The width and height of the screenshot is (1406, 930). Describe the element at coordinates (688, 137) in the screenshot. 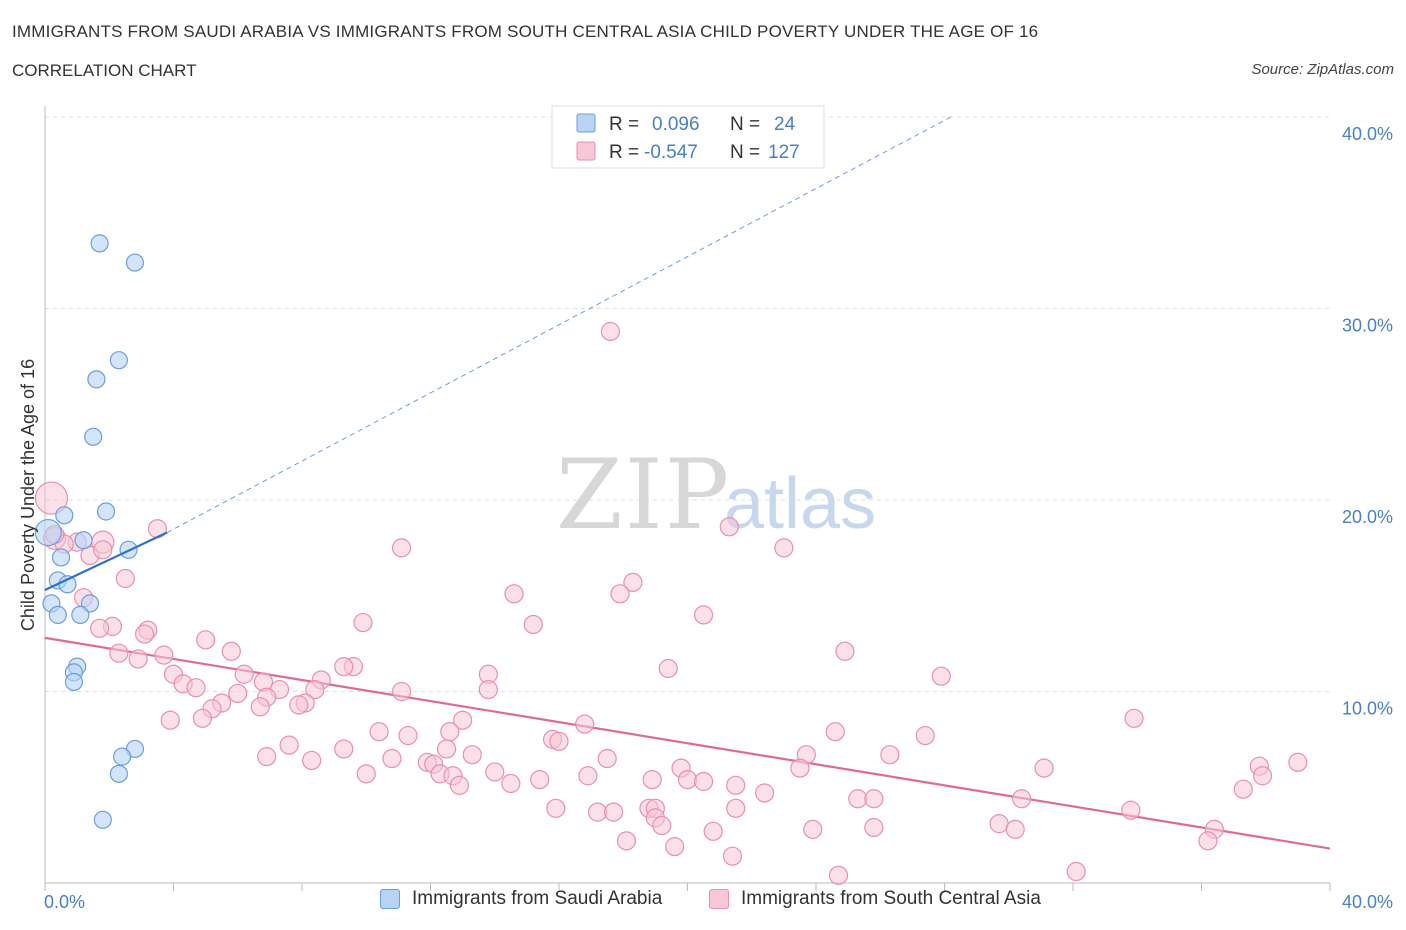

I see `stats-legend: R = 0.096 N = 24 R = -0.547 N = 127` at that location.